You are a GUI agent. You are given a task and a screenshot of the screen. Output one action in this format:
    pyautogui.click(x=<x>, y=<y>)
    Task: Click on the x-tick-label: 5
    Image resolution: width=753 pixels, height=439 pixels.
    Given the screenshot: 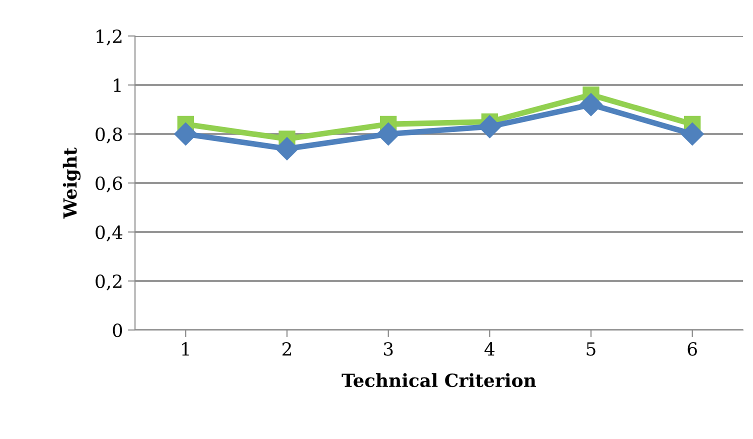 What is the action you would take?
    pyautogui.click(x=591, y=349)
    